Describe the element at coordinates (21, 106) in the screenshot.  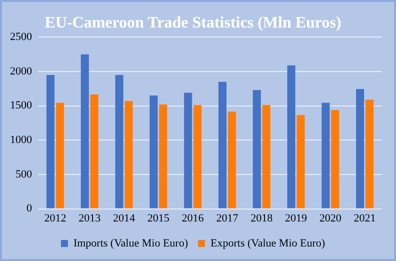
I see `y-tick-label: 1500` at that location.